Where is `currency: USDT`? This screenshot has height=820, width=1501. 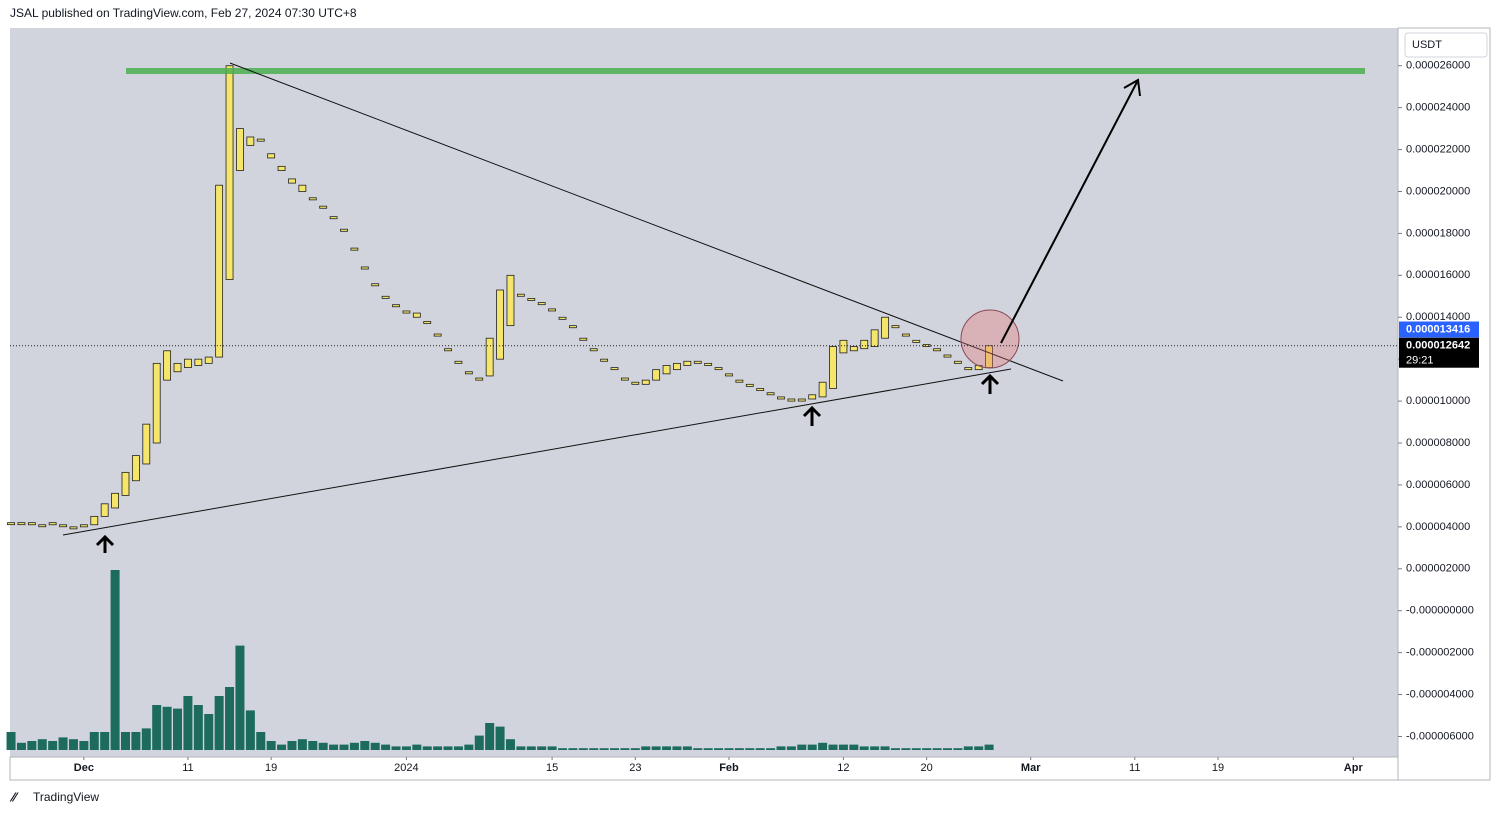 currency: USDT is located at coordinates (1427, 45).